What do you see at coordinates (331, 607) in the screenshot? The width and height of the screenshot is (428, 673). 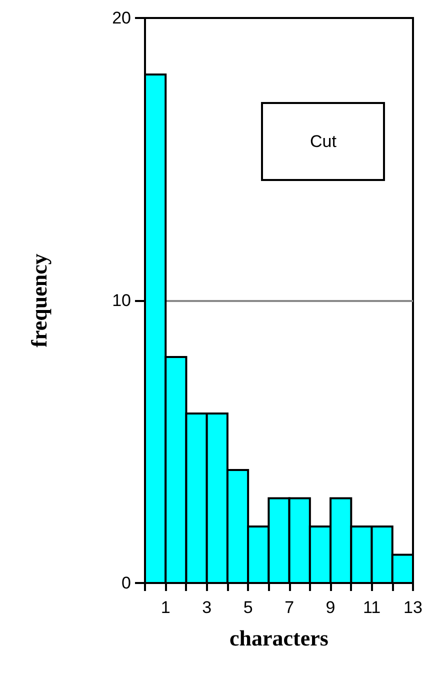 I see `x-tick-label: 9` at bounding box center [331, 607].